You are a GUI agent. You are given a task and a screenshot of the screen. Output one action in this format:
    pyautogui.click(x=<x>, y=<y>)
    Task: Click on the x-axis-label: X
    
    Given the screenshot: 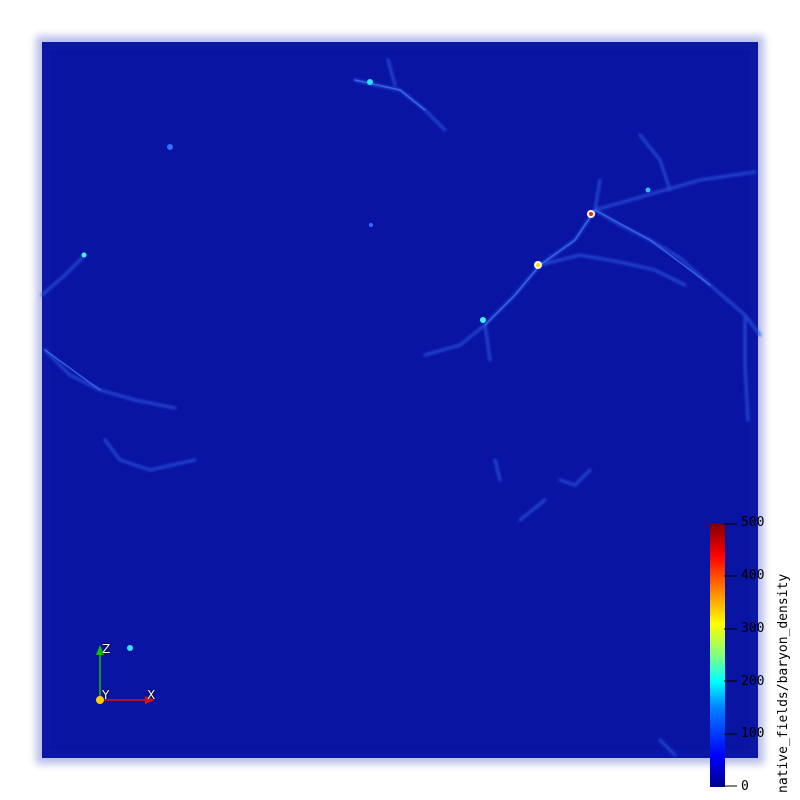 What is the action you would take?
    pyautogui.click(x=151, y=695)
    